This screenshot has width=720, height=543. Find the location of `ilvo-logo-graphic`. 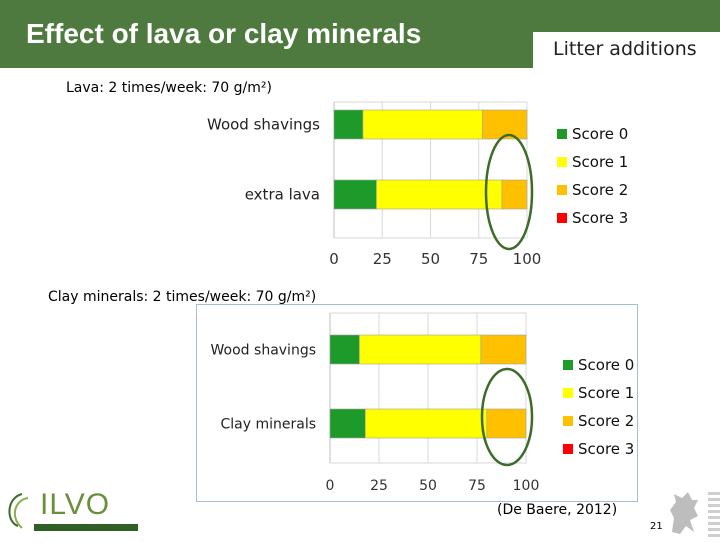

ilvo-logo-graphic is located at coordinates (73, 512).